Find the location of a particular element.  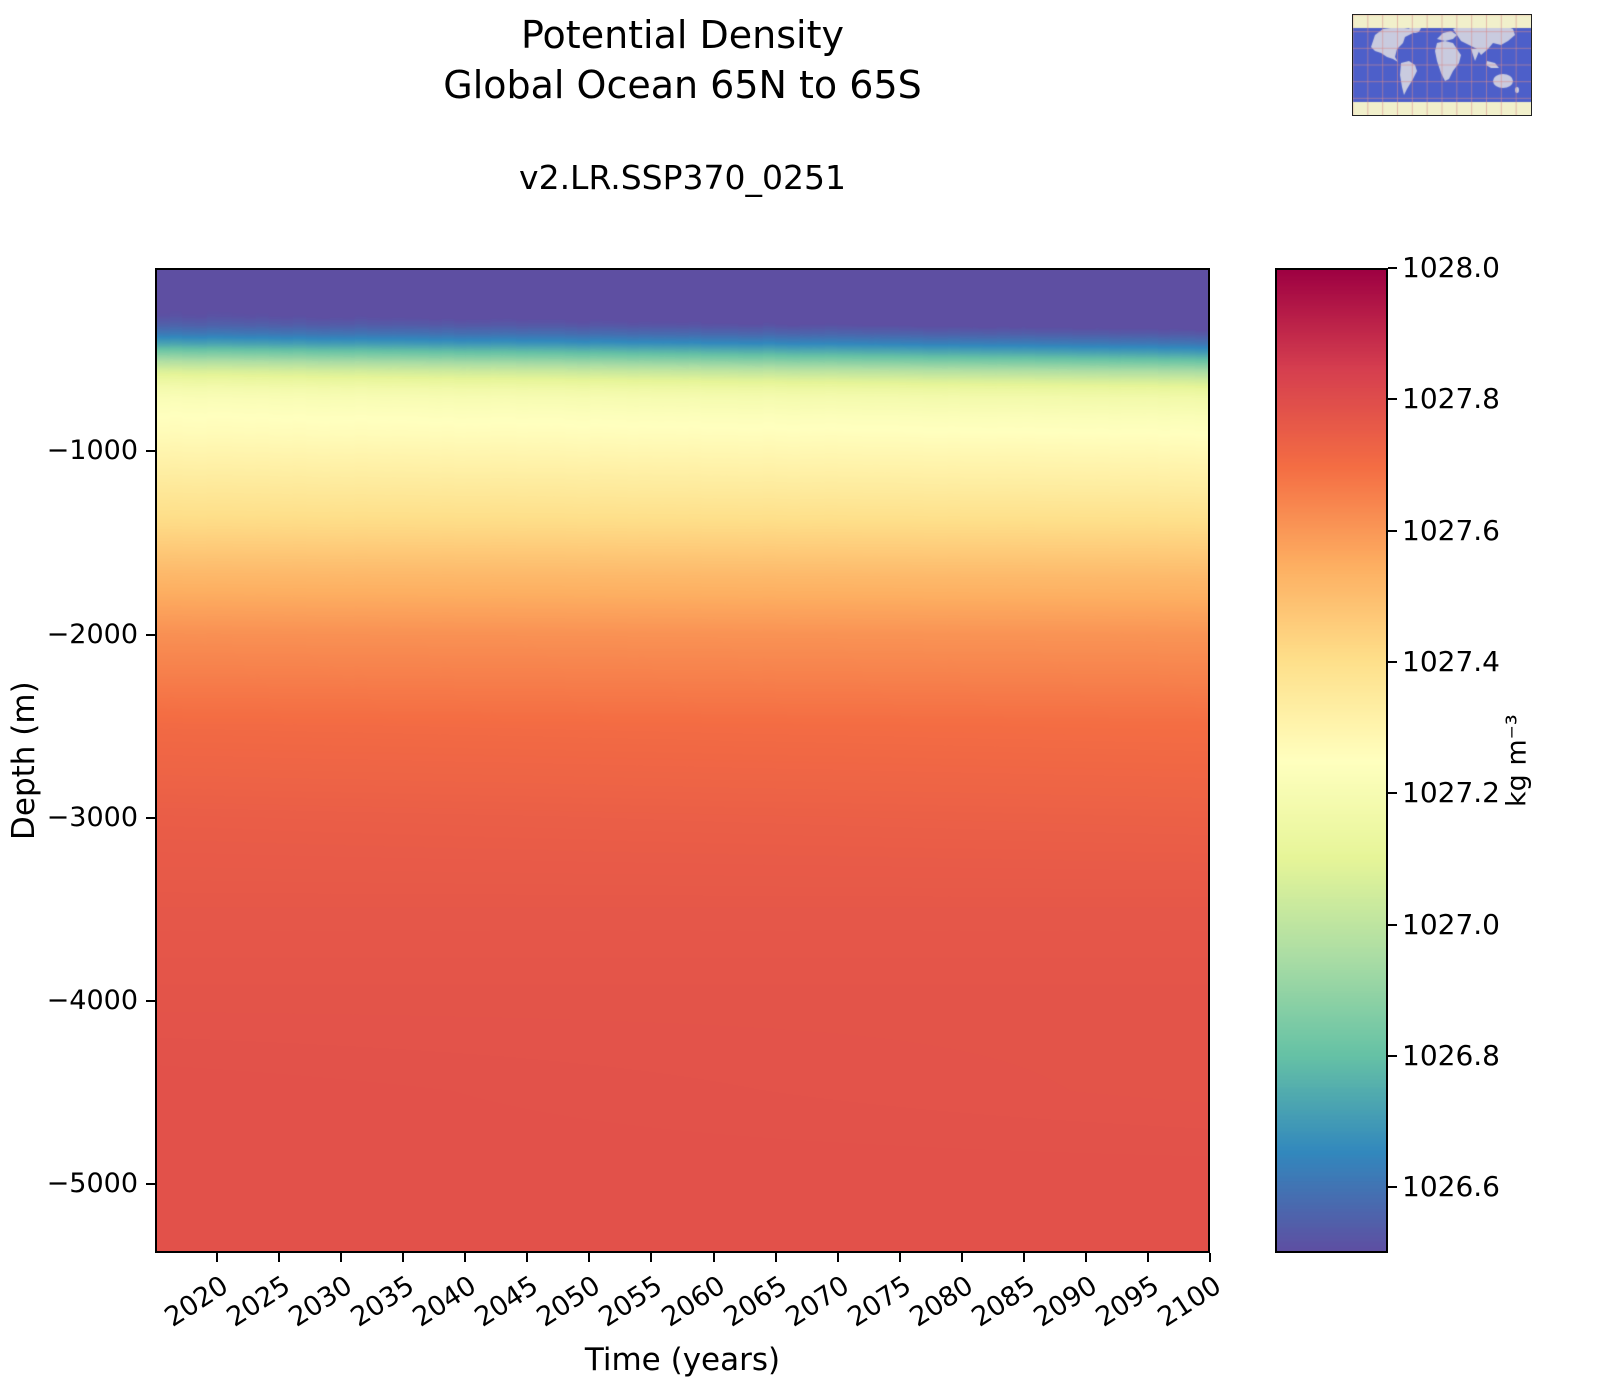

colorbar-tick-label: 1027.8 is located at coordinates (1451, 399).